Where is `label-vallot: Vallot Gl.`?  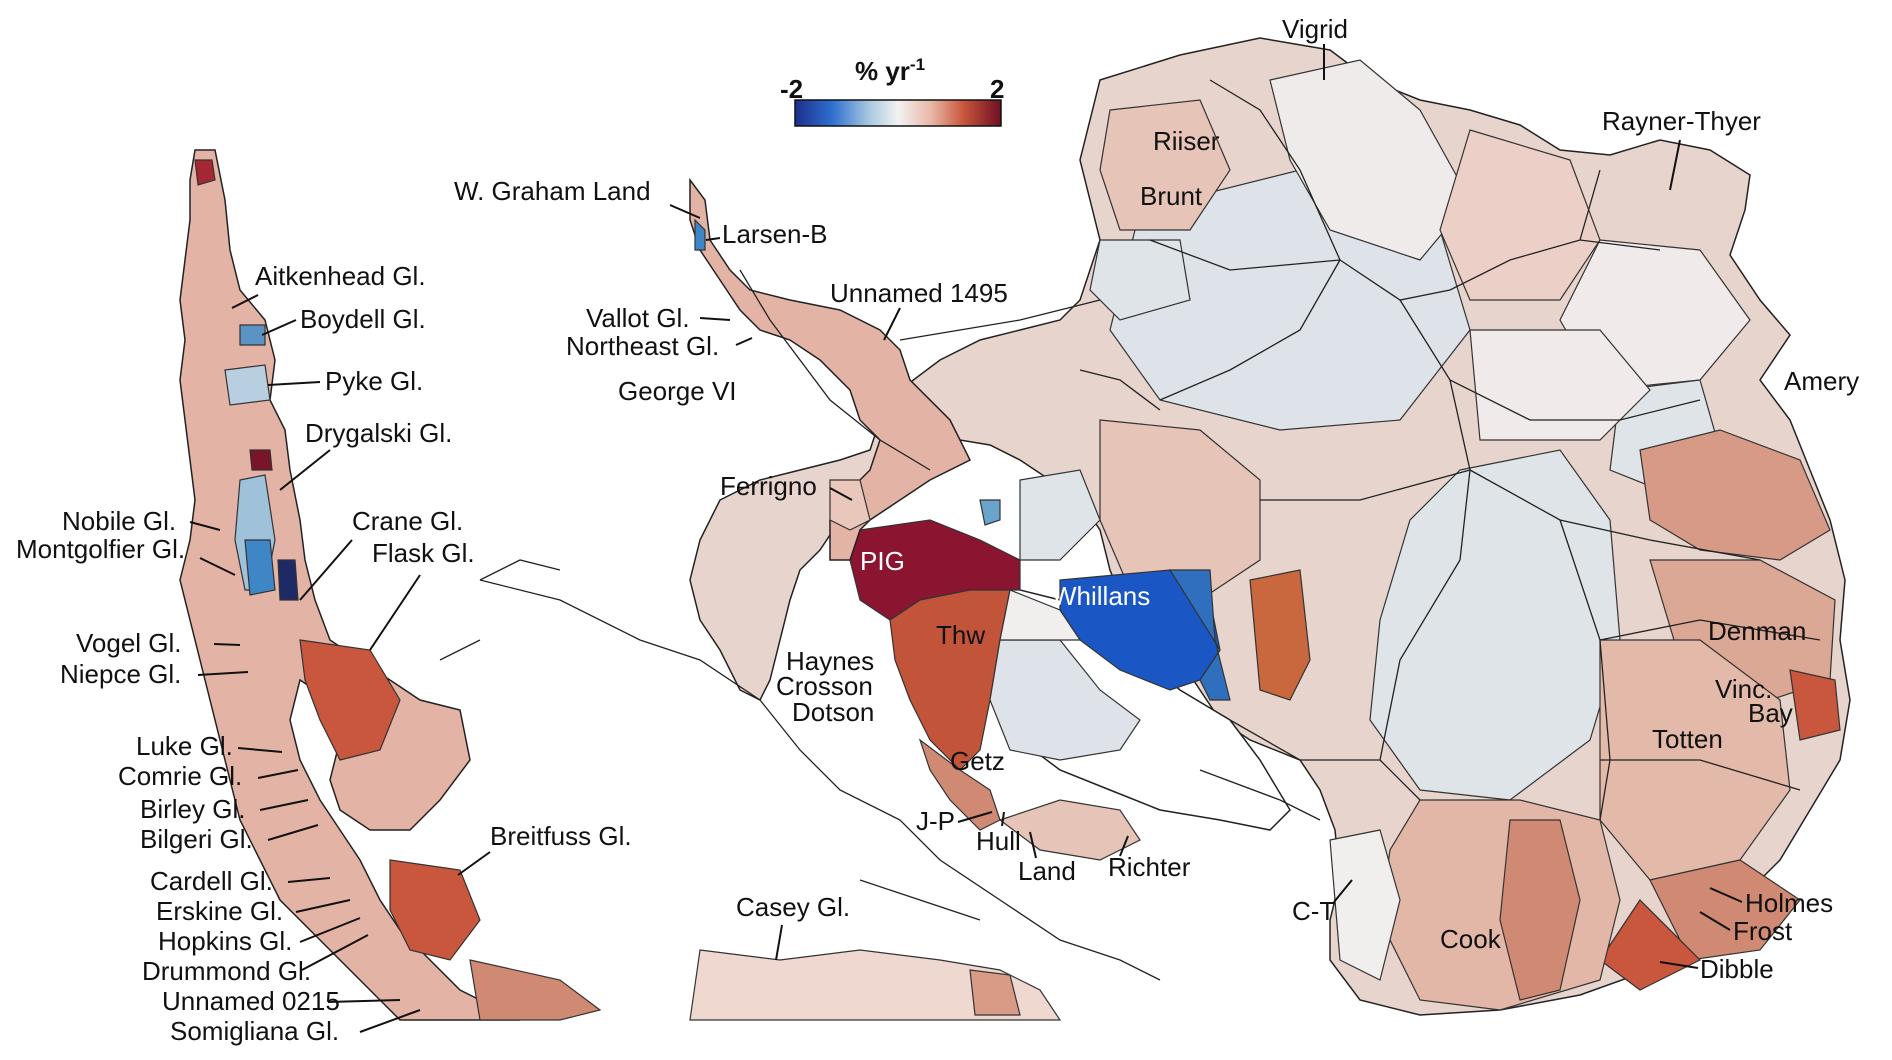
label-vallot: Vallot Gl. is located at coordinates (638, 318).